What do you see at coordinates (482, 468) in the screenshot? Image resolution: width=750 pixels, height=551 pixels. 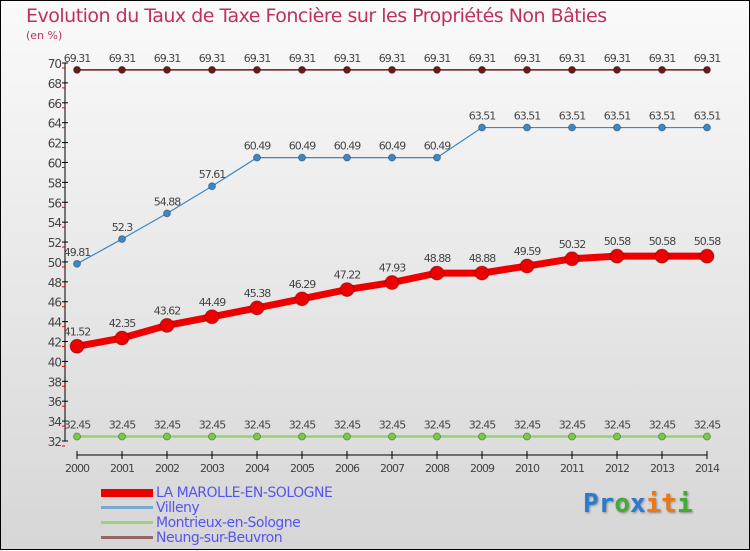 I see `x-tick-label: 2009` at bounding box center [482, 468].